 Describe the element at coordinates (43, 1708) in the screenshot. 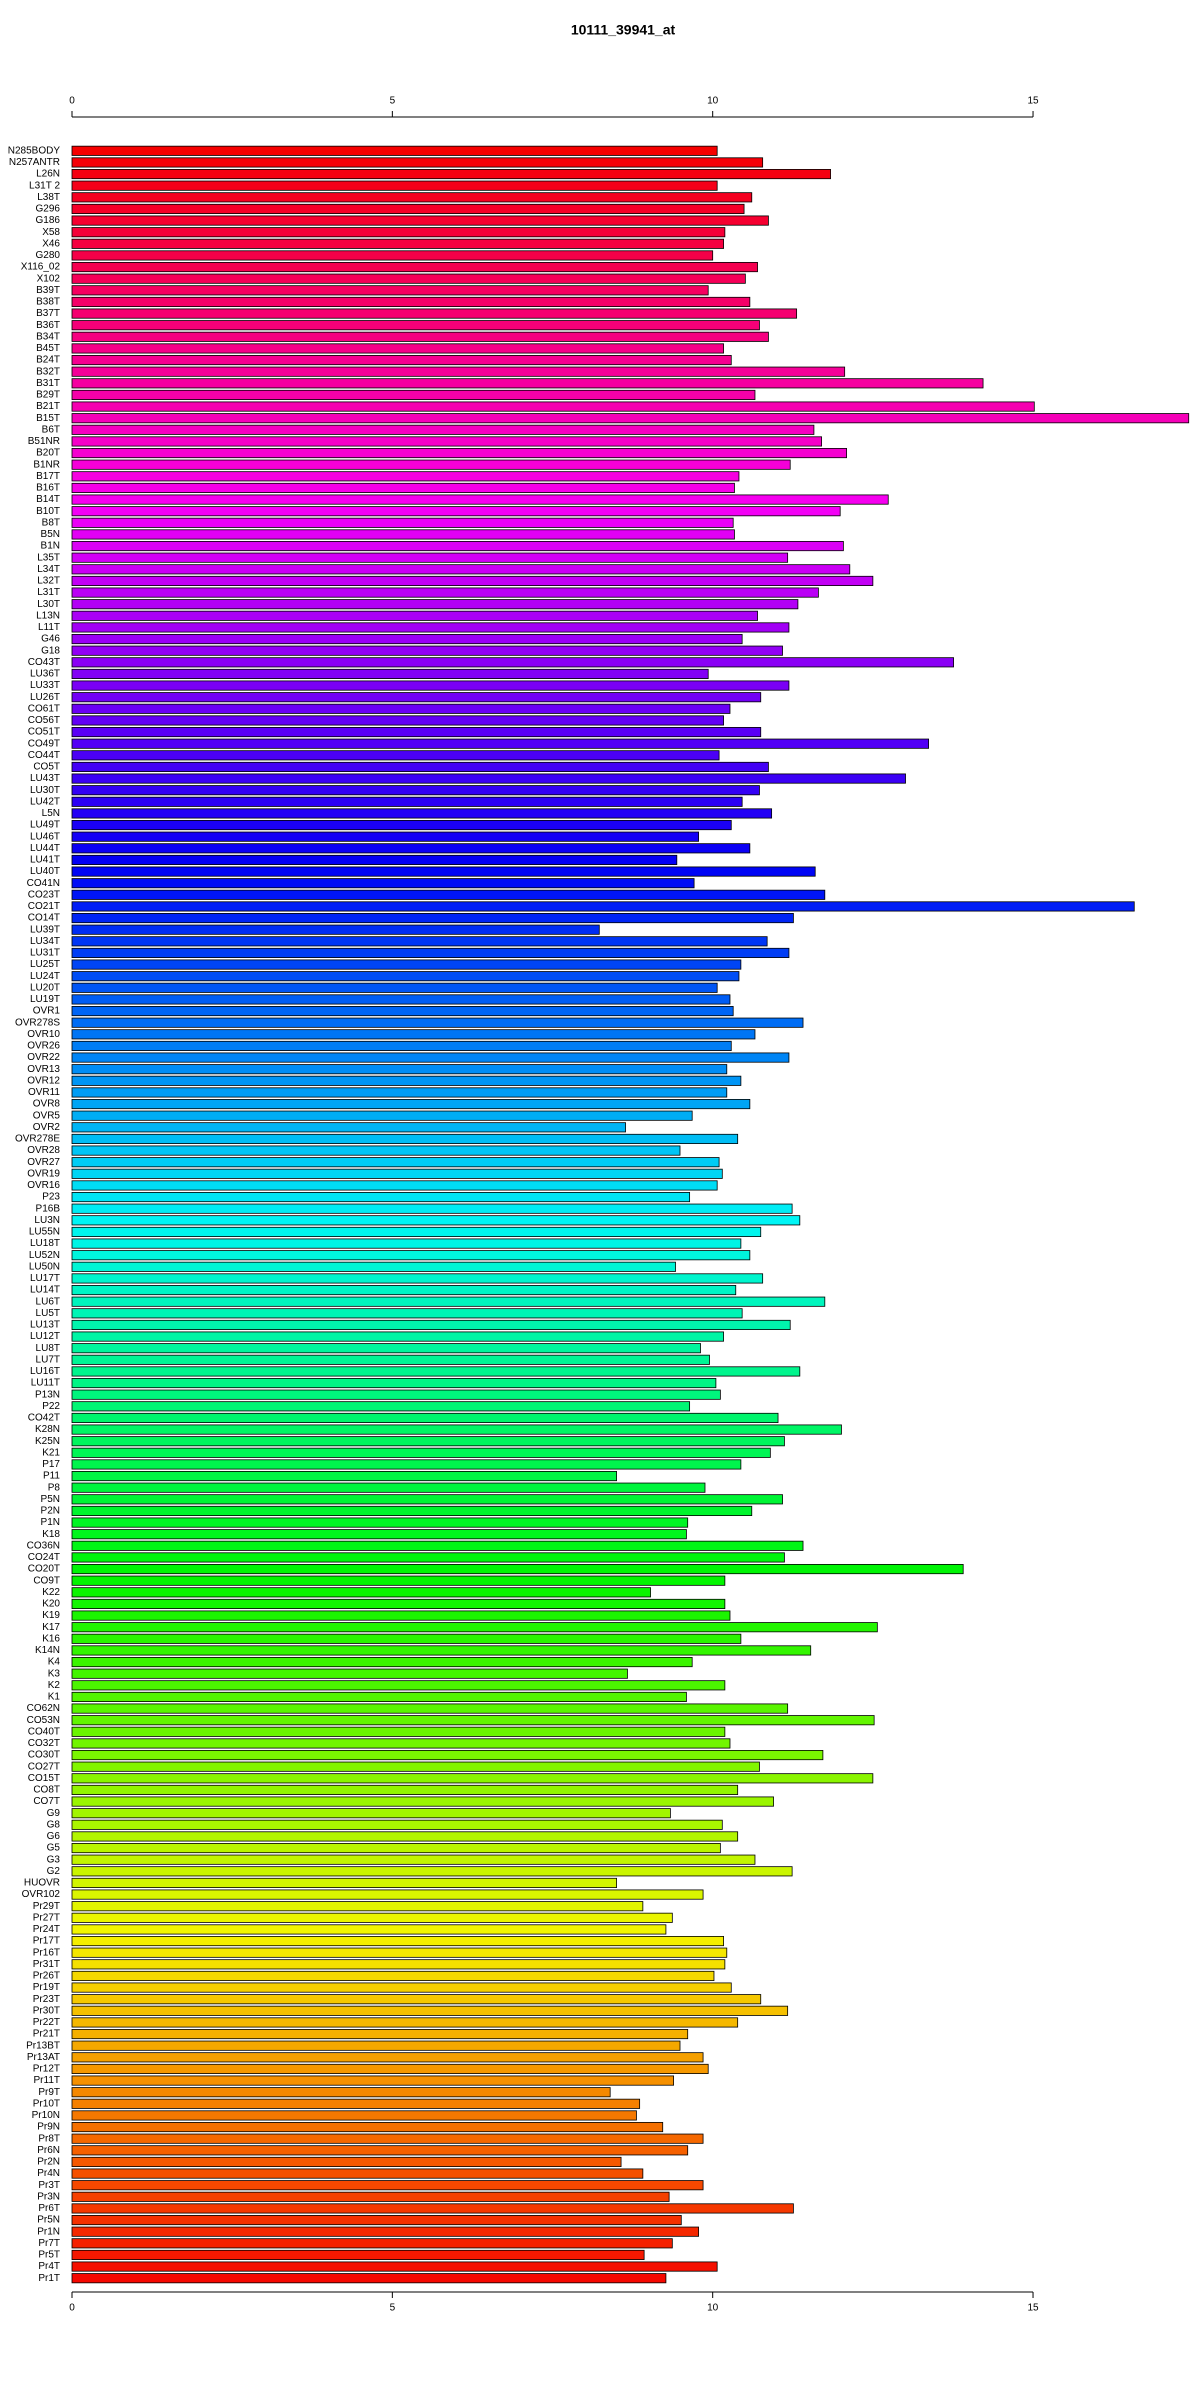

I see `y-tick-label: CO62N` at that location.